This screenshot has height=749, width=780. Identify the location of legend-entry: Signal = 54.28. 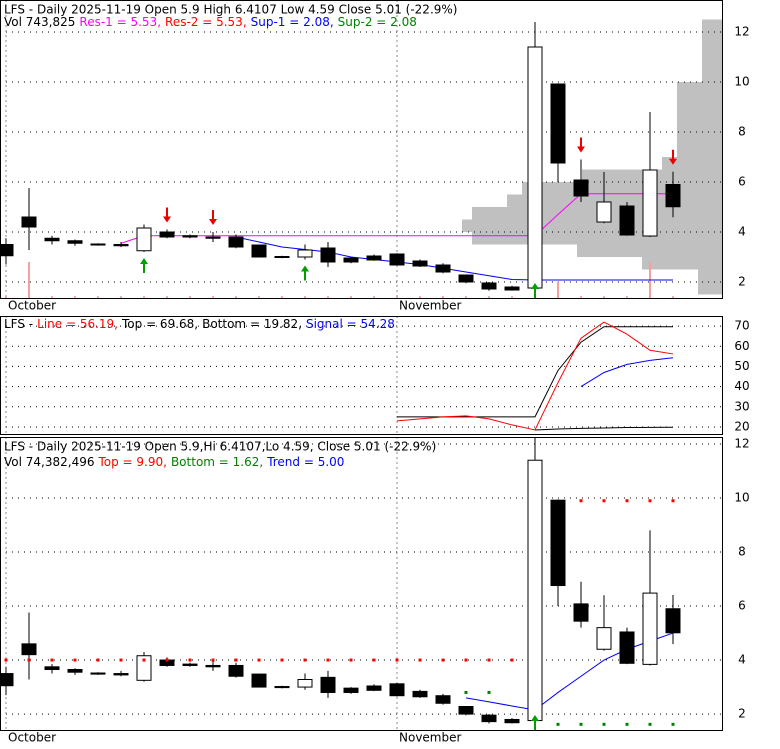
(350, 324).